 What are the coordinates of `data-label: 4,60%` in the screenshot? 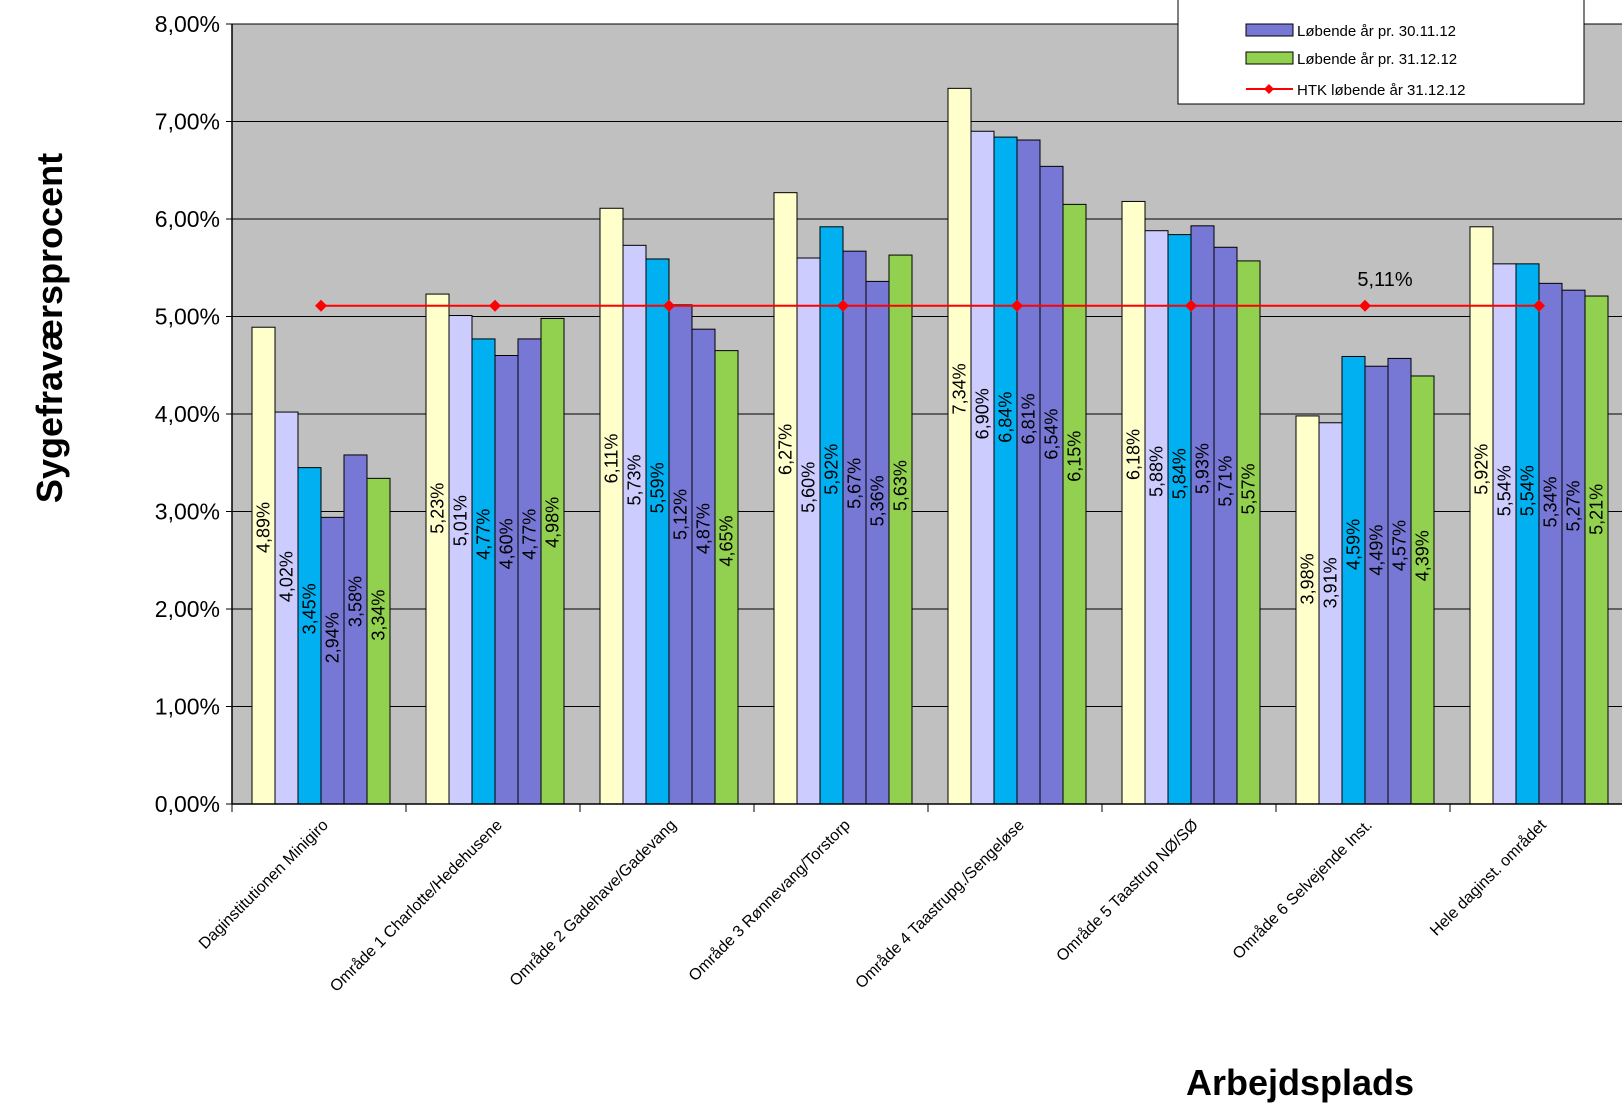 It's located at (507, 543).